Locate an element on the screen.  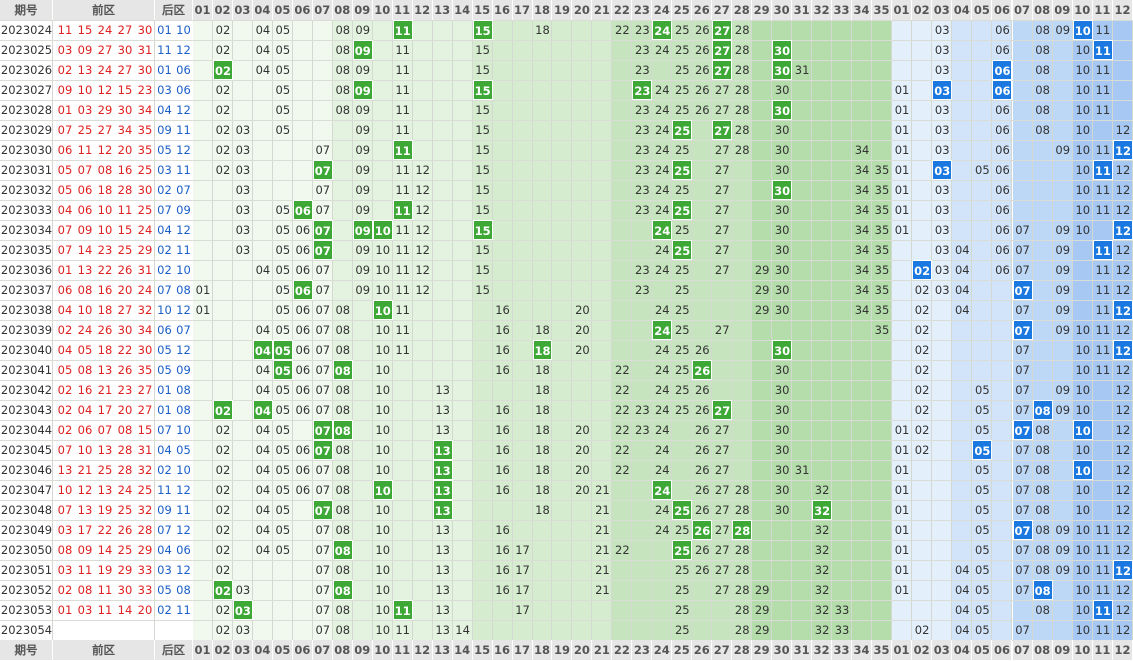
front-number: 04 is located at coordinates (65, 210).